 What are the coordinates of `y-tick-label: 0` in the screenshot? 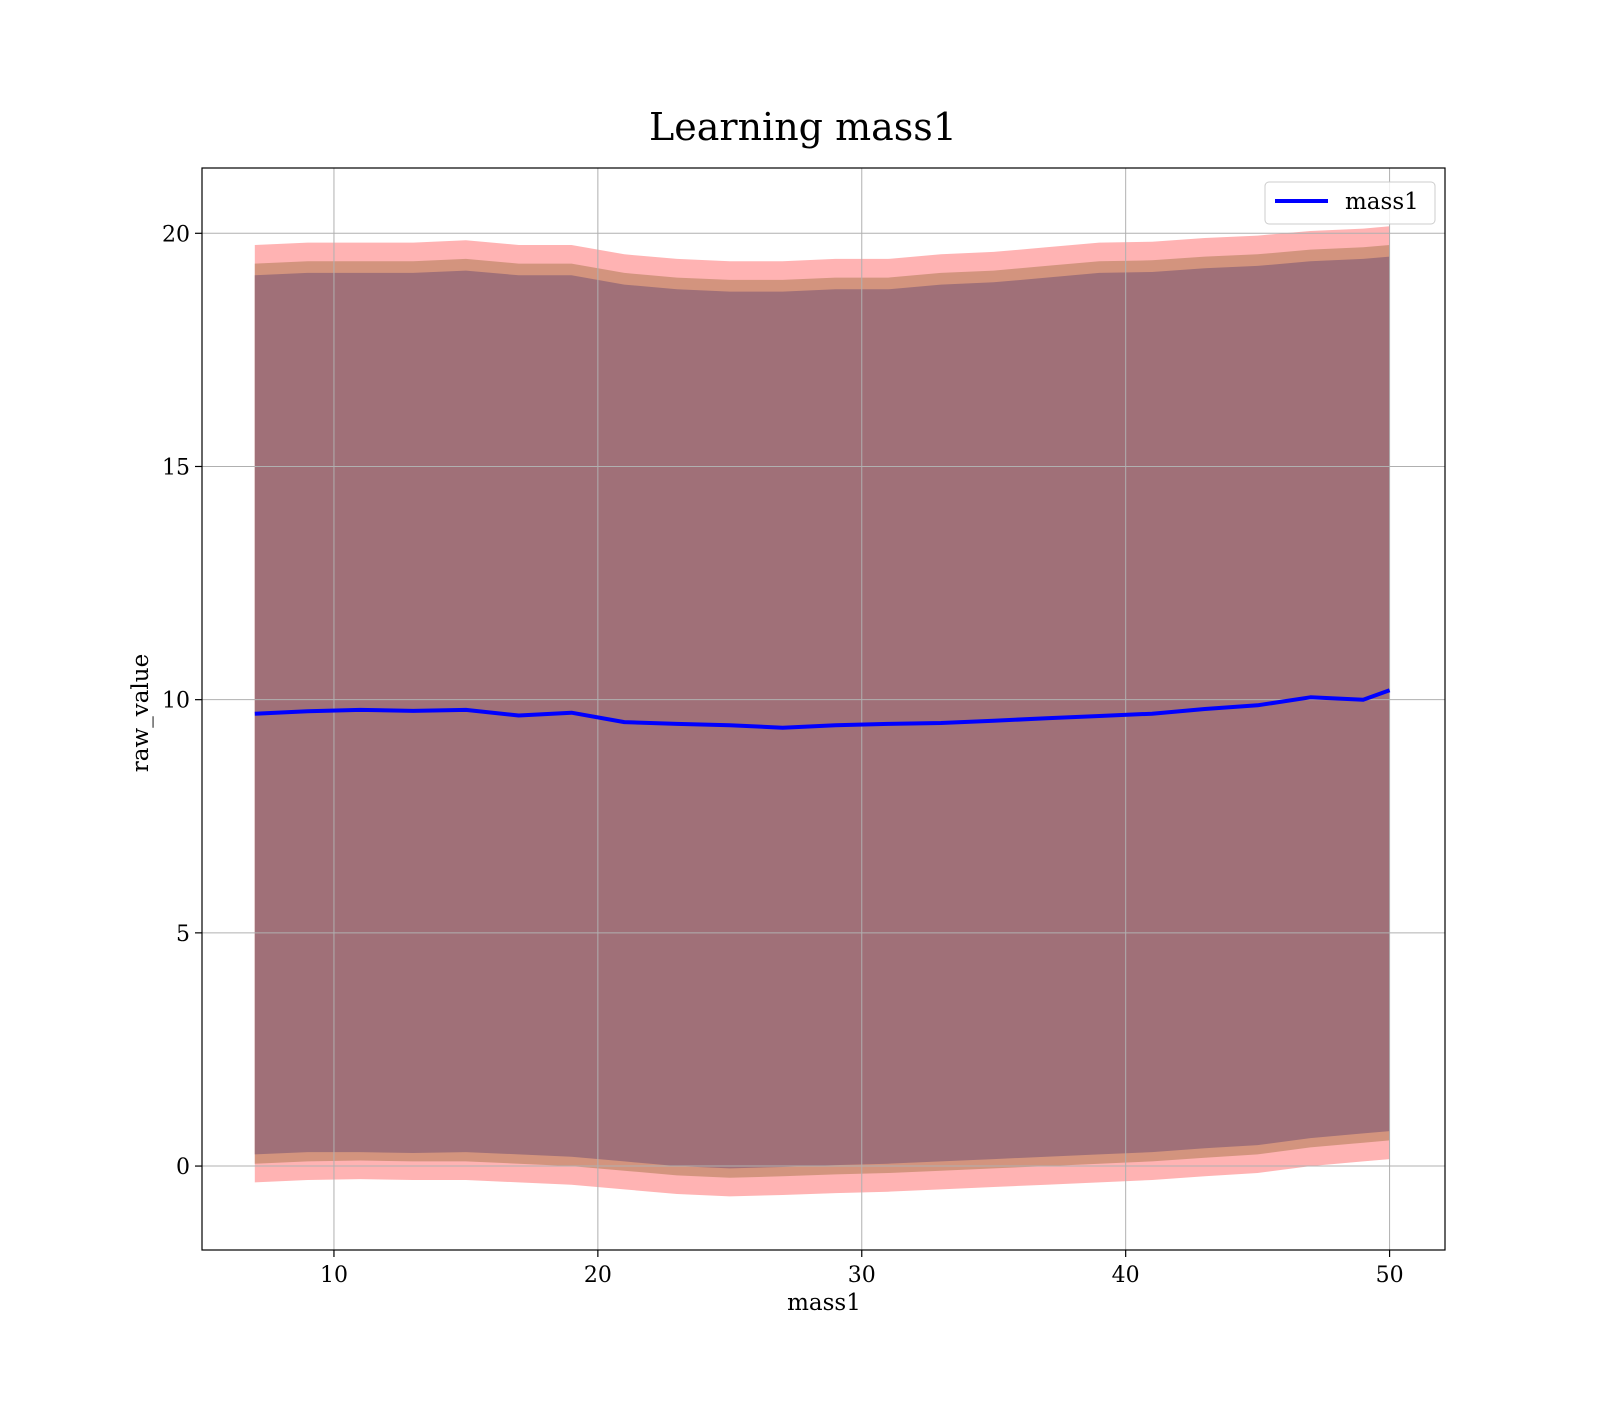 It's located at (183, 1167).